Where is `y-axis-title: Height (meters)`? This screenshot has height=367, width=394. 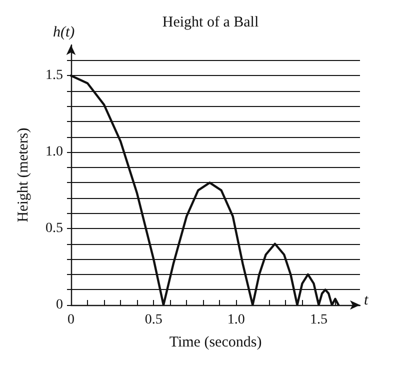 y-axis-title: Height (meters) is located at coordinates (24, 175).